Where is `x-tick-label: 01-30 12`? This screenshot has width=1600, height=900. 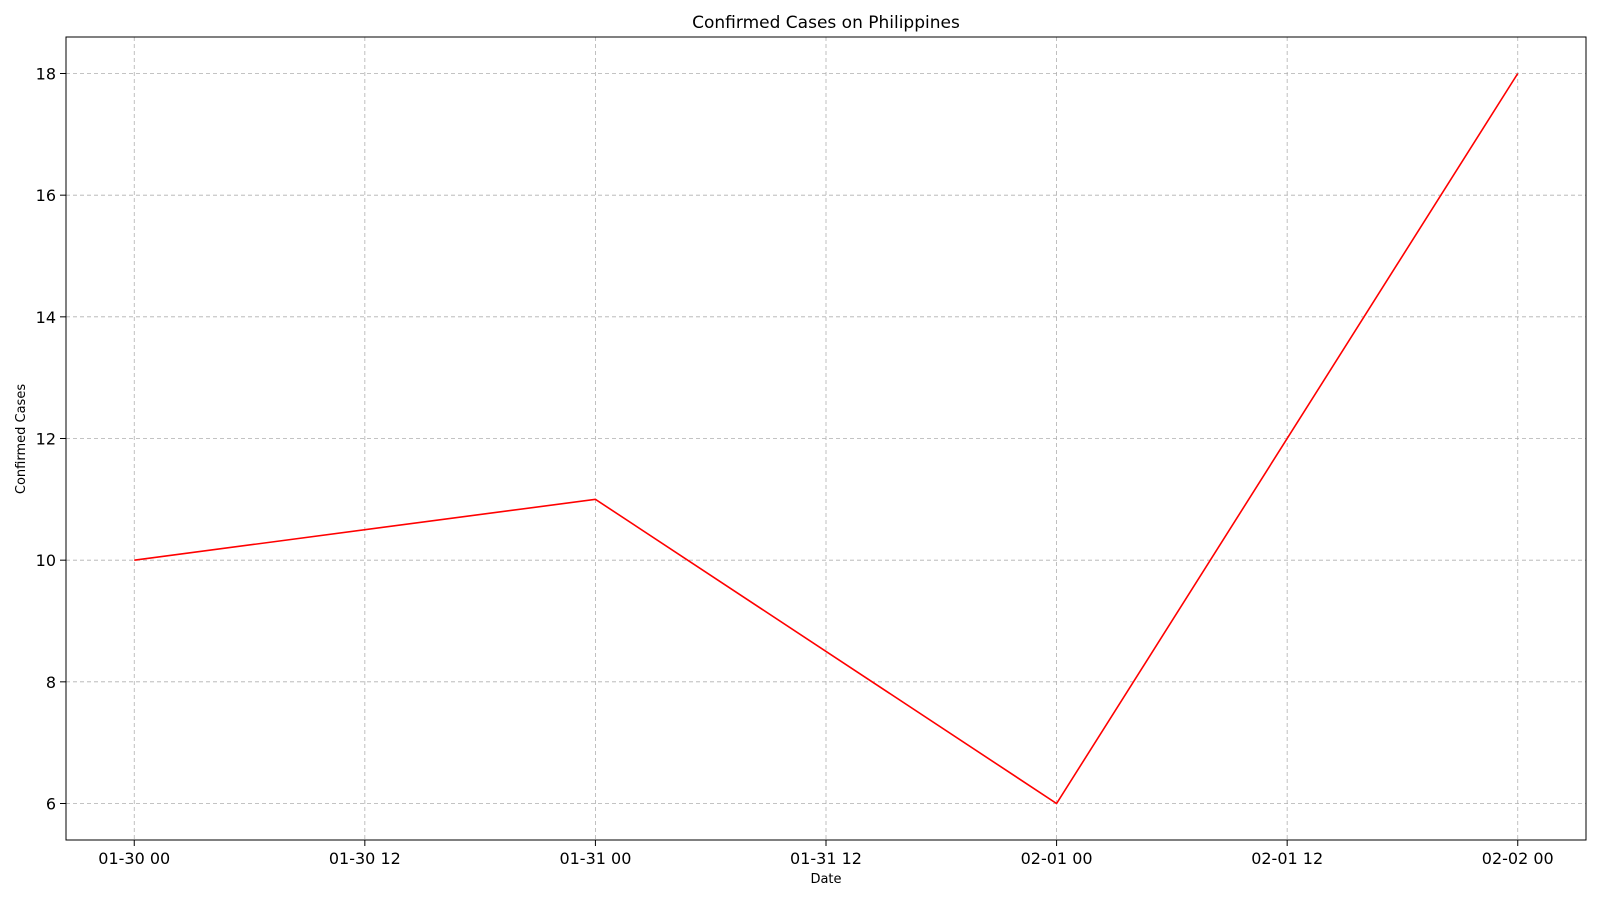
x-tick-label: 01-30 12 is located at coordinates (365, 858).